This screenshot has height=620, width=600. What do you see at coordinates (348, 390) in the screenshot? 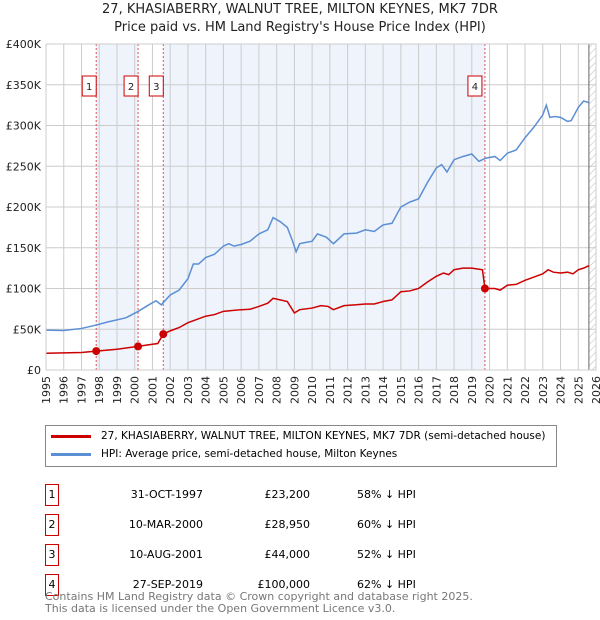
I see `x-tick-label: 2012` at bounding box center [348, 390].